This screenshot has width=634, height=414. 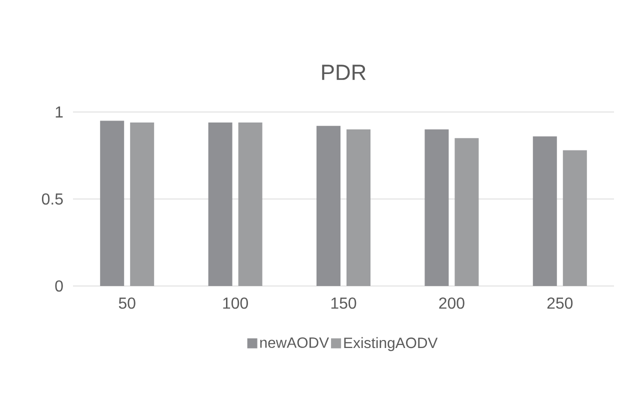 I want to click on x-tick-label: 100, so click(x=235, y=303).